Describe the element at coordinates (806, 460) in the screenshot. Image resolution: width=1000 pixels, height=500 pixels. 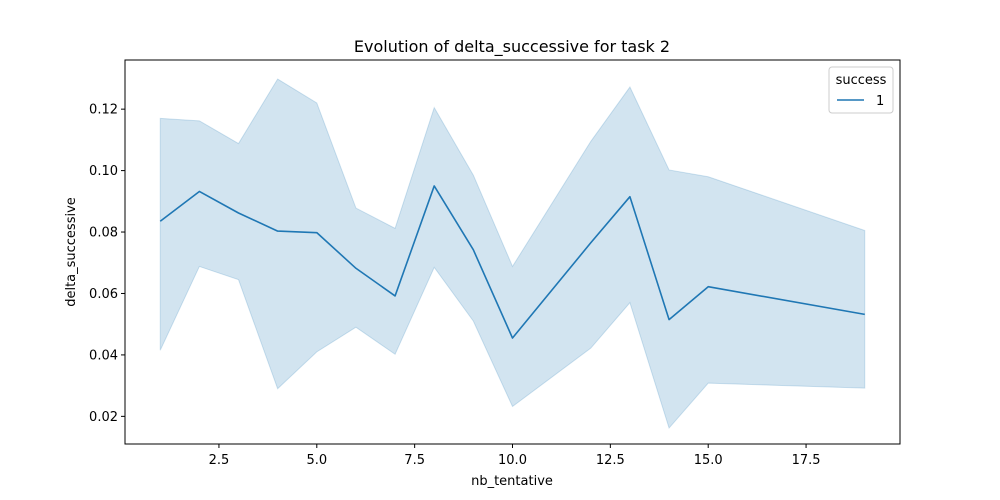
I see `x-tick-label: 17.5` at that location.